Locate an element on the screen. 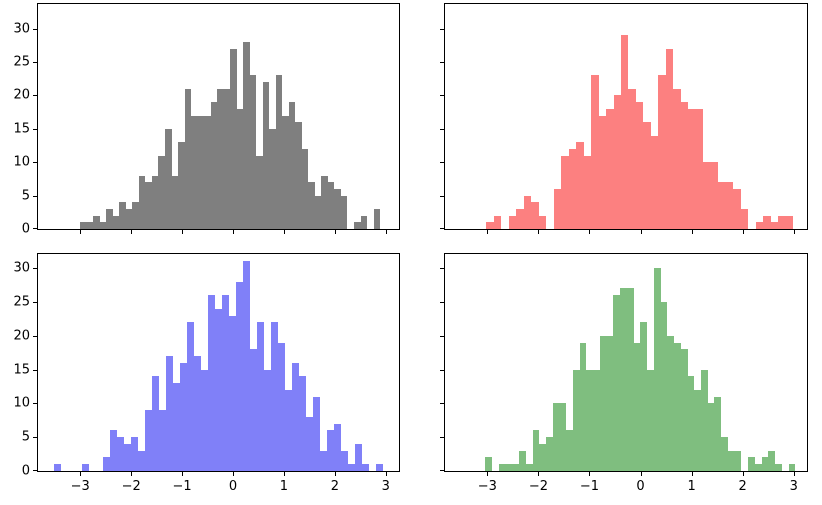 Image resolution: width=822 pixels, height=505 pixels. x-axis-tick-label: 2 is located at coordinates (334, 486).